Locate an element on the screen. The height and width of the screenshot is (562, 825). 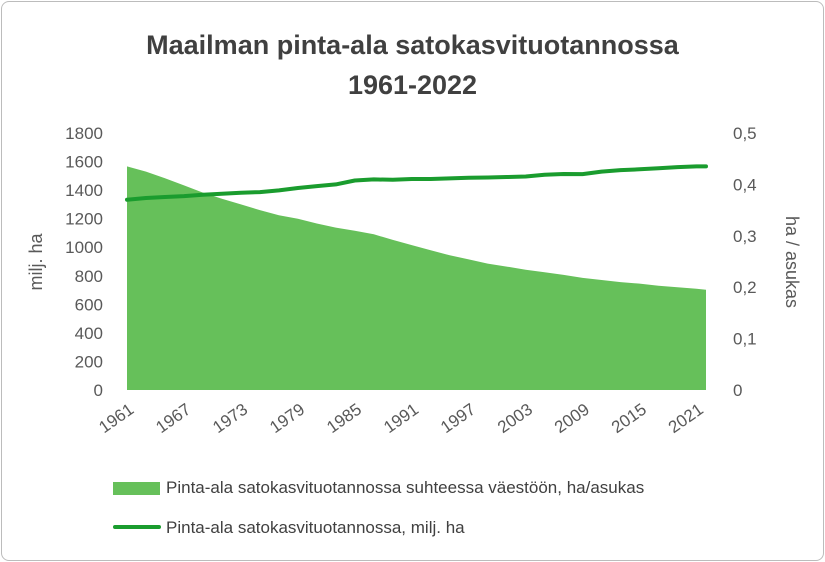
right-tick-label: 0,2 is located at coordinates (745, 287).